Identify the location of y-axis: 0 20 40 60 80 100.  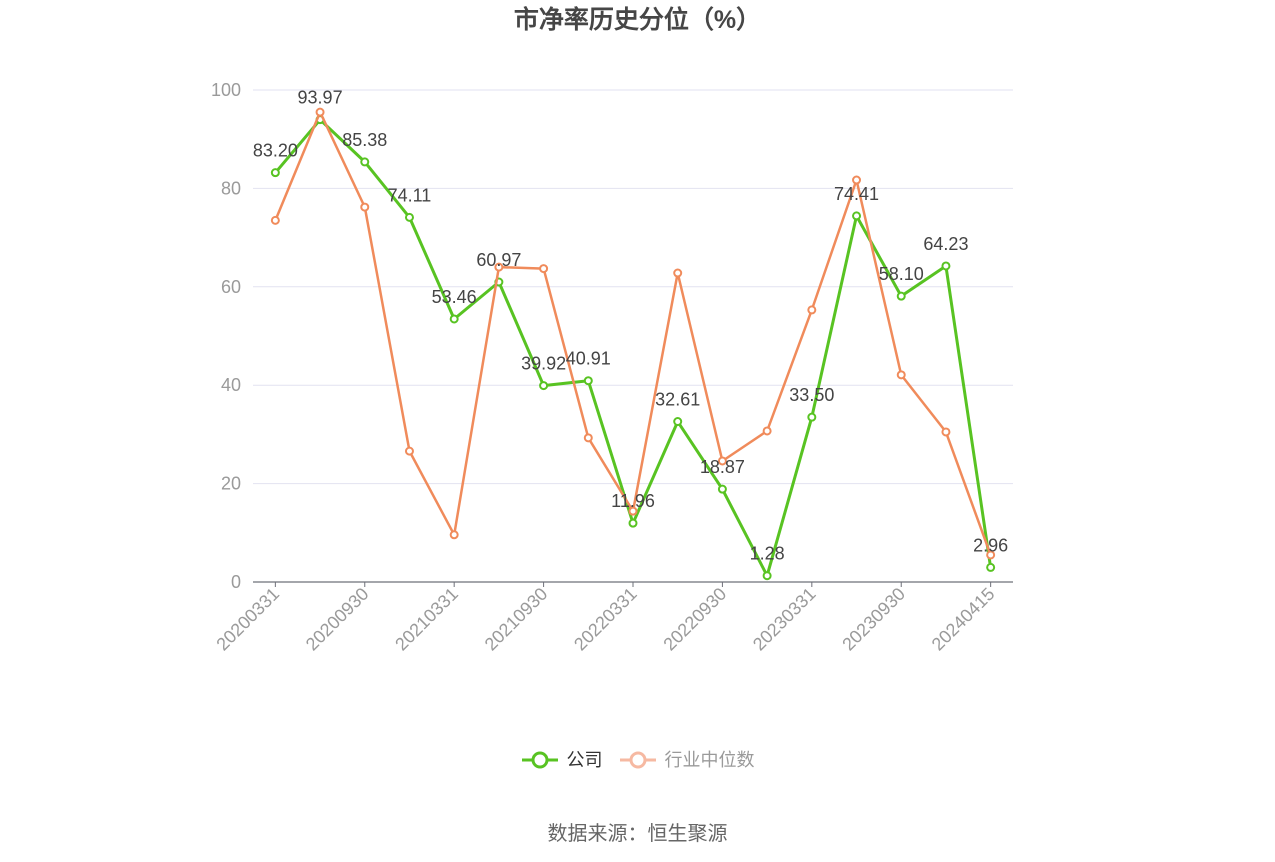
(226, 336).